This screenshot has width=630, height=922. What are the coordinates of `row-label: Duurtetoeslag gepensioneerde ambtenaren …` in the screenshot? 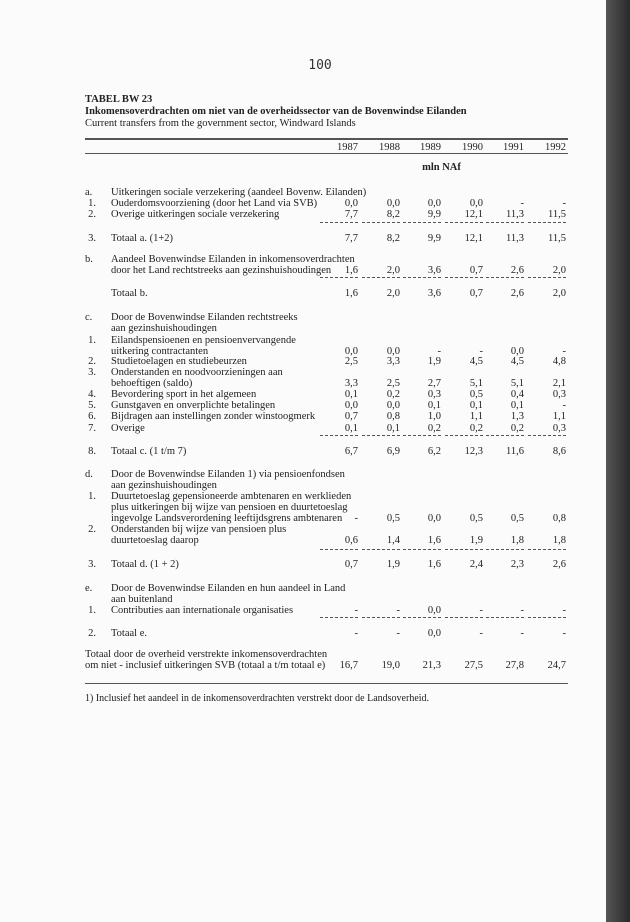 It's located at (231, 496).